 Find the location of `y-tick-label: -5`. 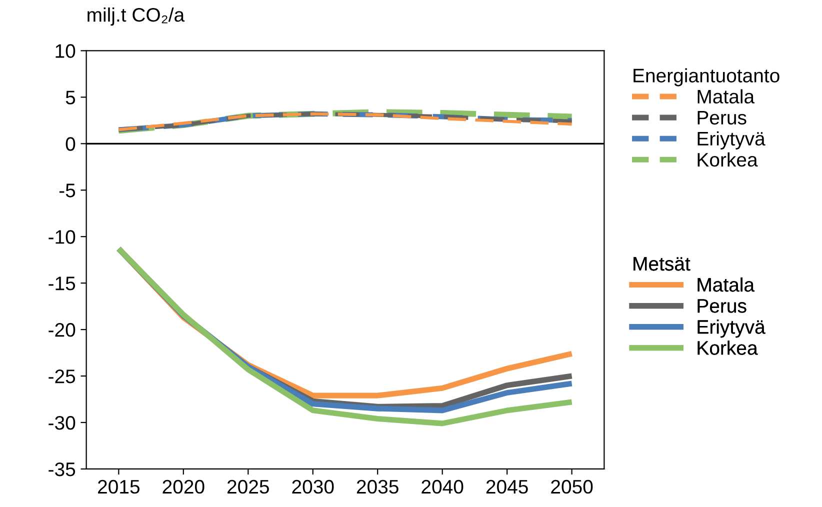

y-tick-label: -5 is located at coordinates (67, 191).